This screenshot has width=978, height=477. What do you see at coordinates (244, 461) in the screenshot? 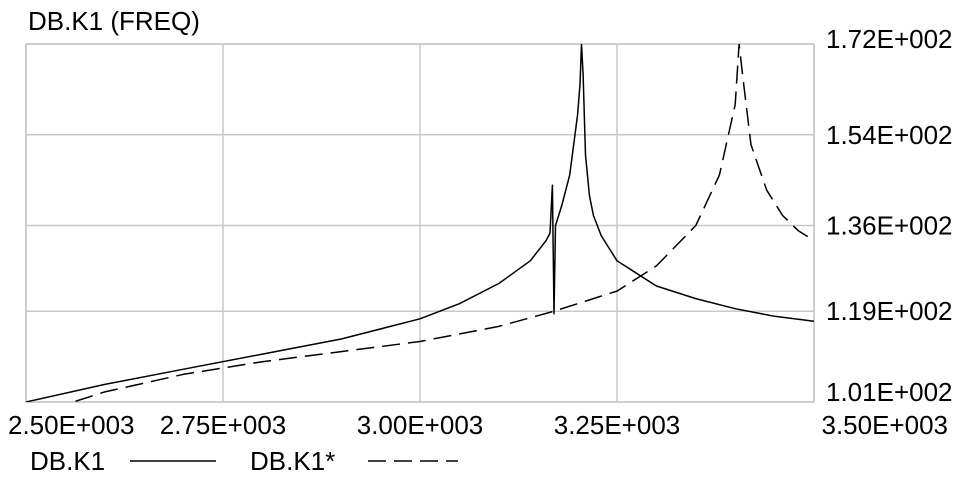
I see `legend: DB.K1 DB.K1*` at bounding box center [244, 461].